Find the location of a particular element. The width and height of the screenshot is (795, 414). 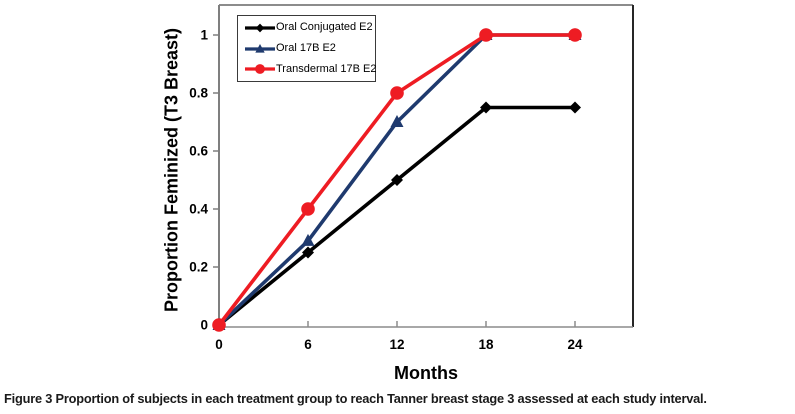

legend-item-oral-17b-e2: Oral 17B E2 is located at coordinates (310, 49).